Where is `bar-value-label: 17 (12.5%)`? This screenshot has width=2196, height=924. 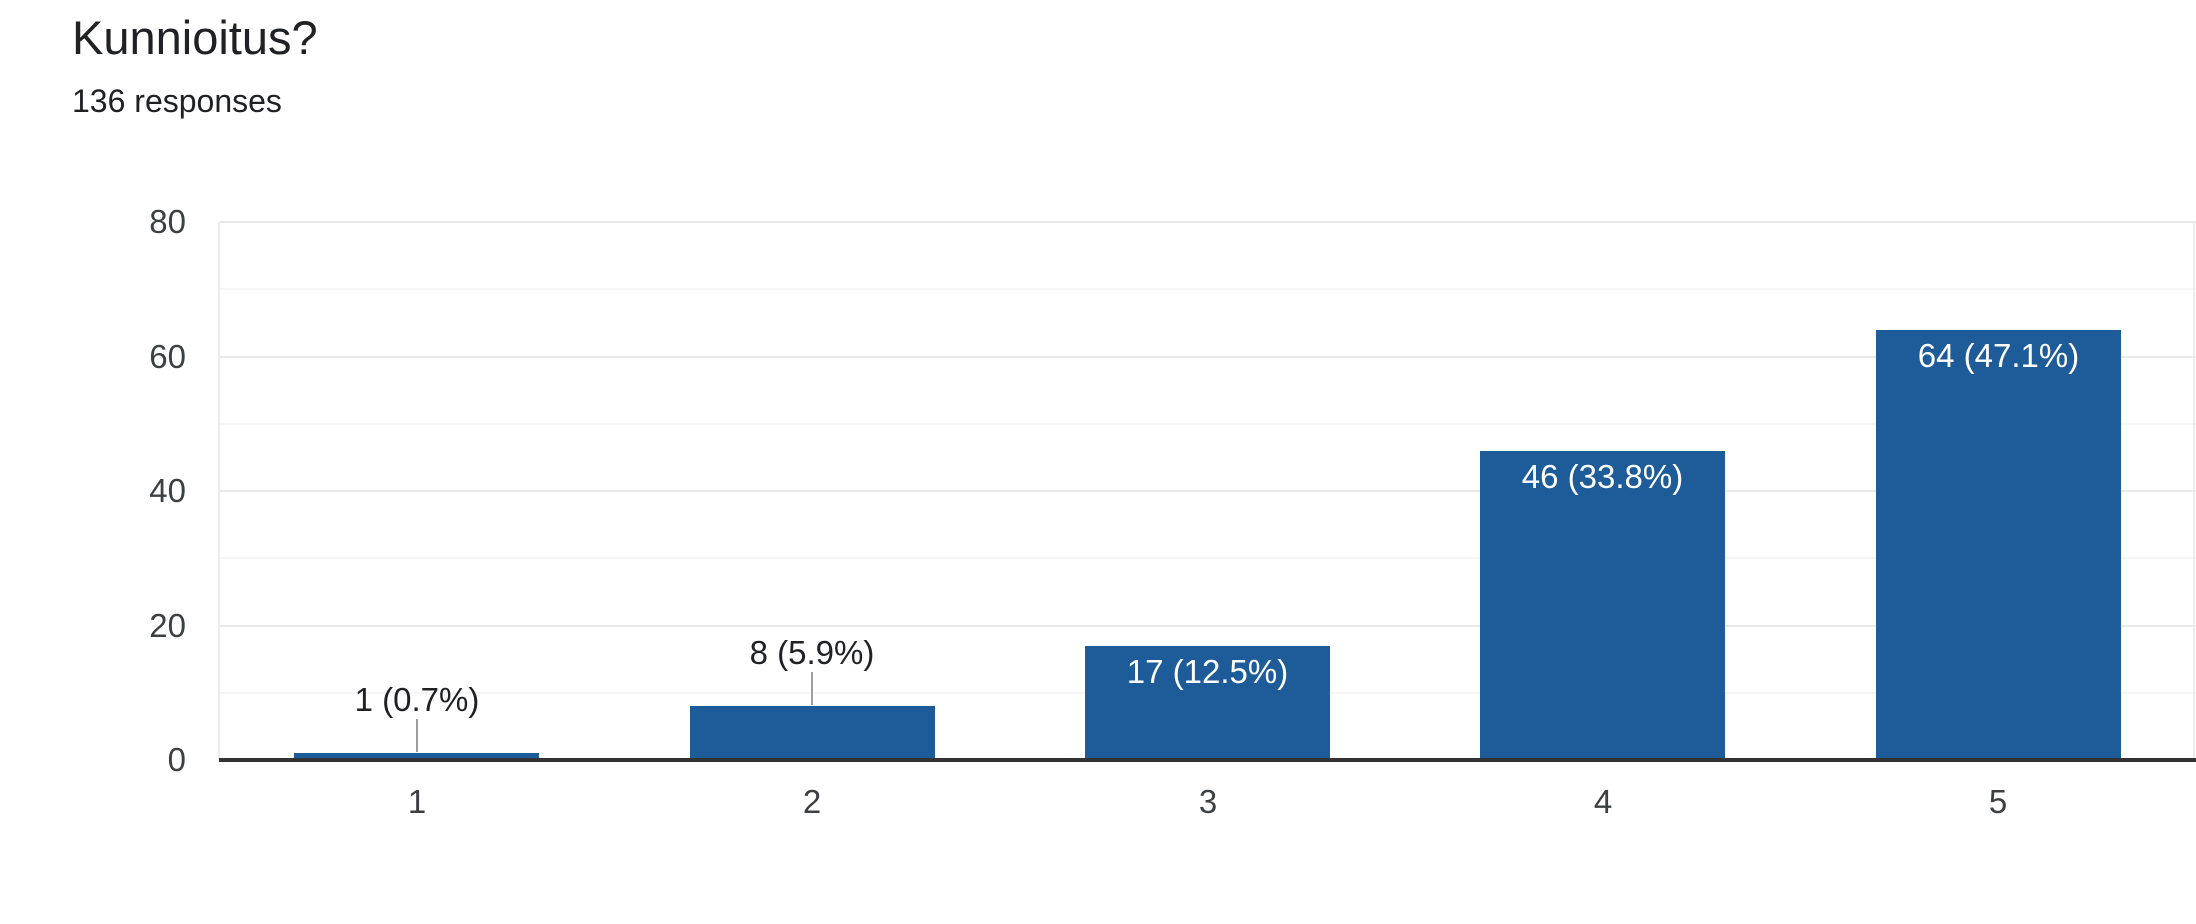
bar-value-label: 17 (12.5%) is located at coordinates (1207, 671).